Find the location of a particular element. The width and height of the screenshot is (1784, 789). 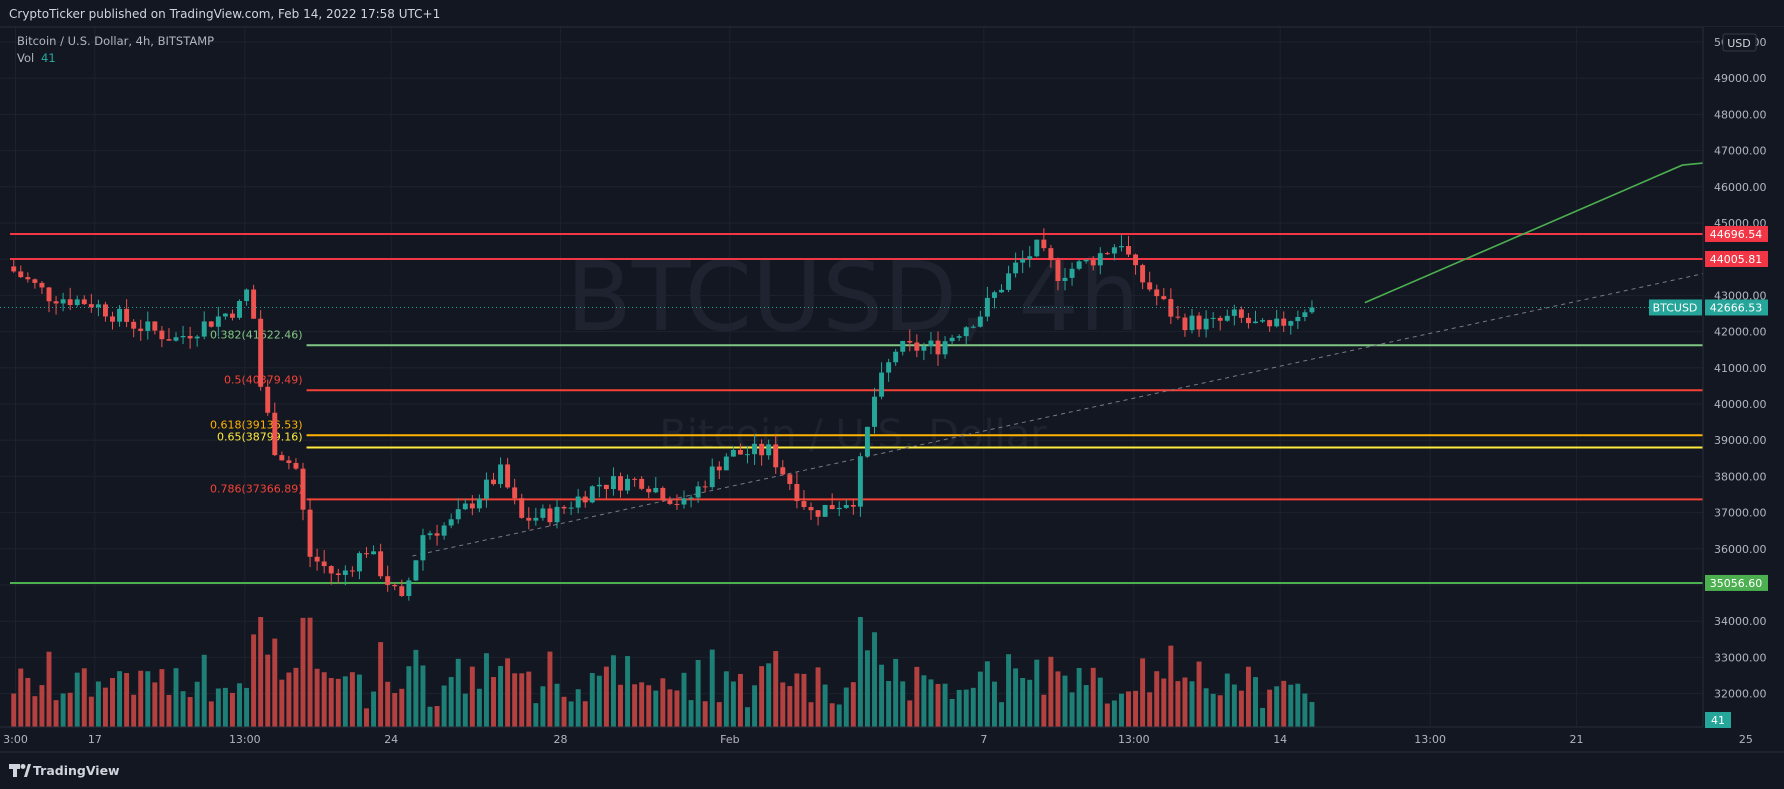

symbol-badge-text: BTCUSD is located at coordinates (1675, 307).